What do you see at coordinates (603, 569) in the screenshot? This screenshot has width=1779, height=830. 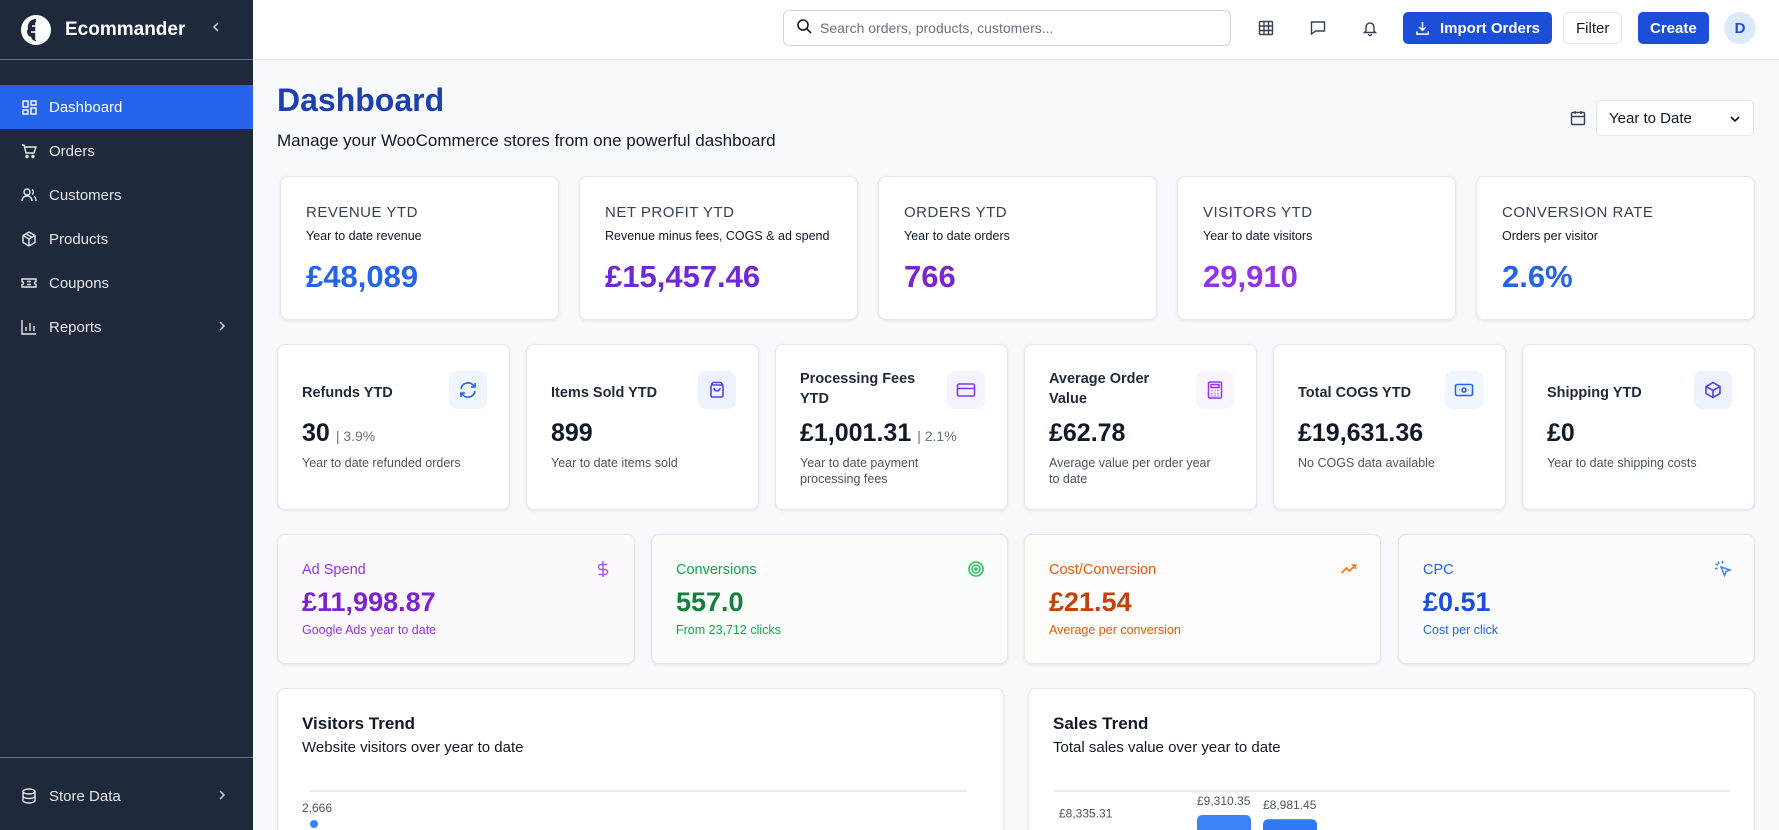 I see `dollar-icon` at bounding box center [603, 569].